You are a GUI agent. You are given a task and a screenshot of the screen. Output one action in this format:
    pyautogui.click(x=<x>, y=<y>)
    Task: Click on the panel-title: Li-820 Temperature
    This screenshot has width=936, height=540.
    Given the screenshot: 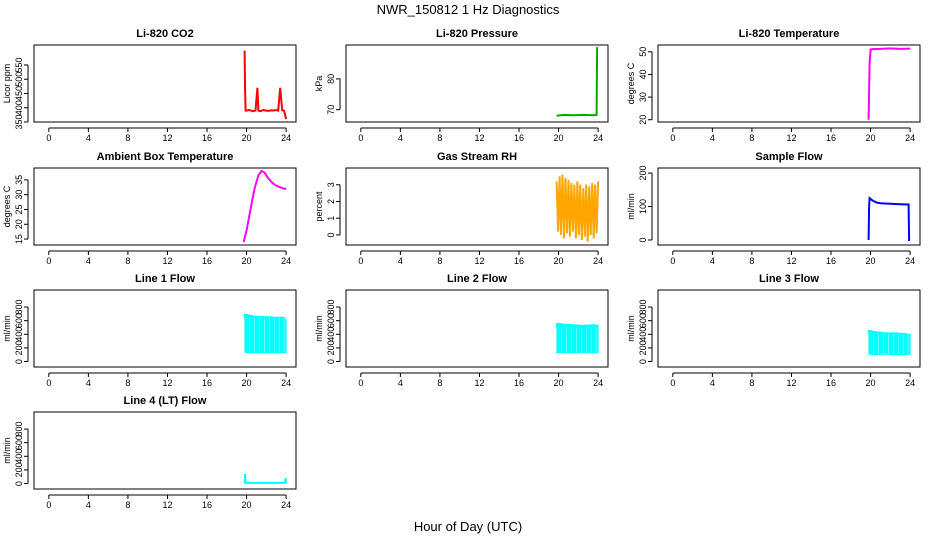 What is the action you would take?
    pyautogui.click(x=789, y=34)
    